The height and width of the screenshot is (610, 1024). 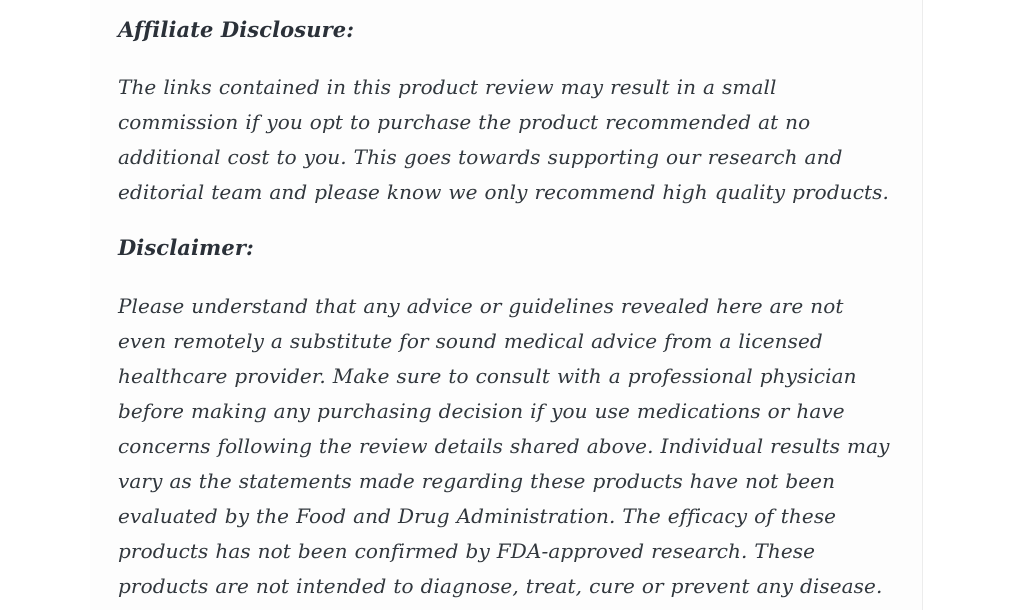 What do you see at coordinates (236, 29) in the screenshot?
I see `affiliate-disclosure-heading: Affiliate Disclosure:` at bounding box center [236, 29].